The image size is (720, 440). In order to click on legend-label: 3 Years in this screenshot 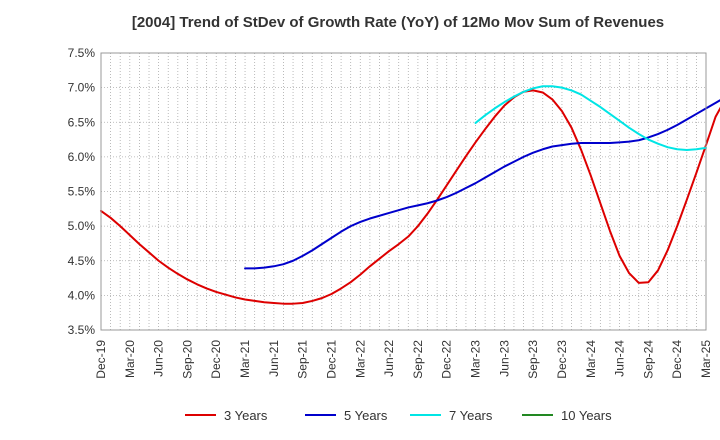, I will do `click(246, 415)`.